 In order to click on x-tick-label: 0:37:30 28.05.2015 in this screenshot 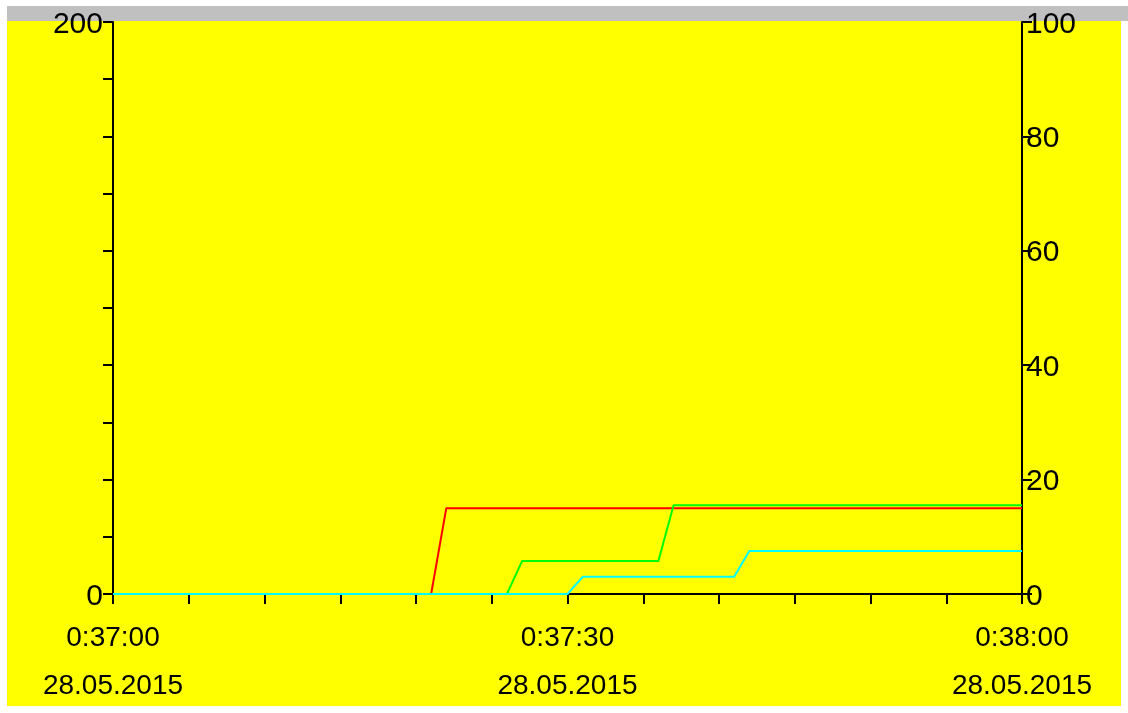, I will do `click(567, 660)`.